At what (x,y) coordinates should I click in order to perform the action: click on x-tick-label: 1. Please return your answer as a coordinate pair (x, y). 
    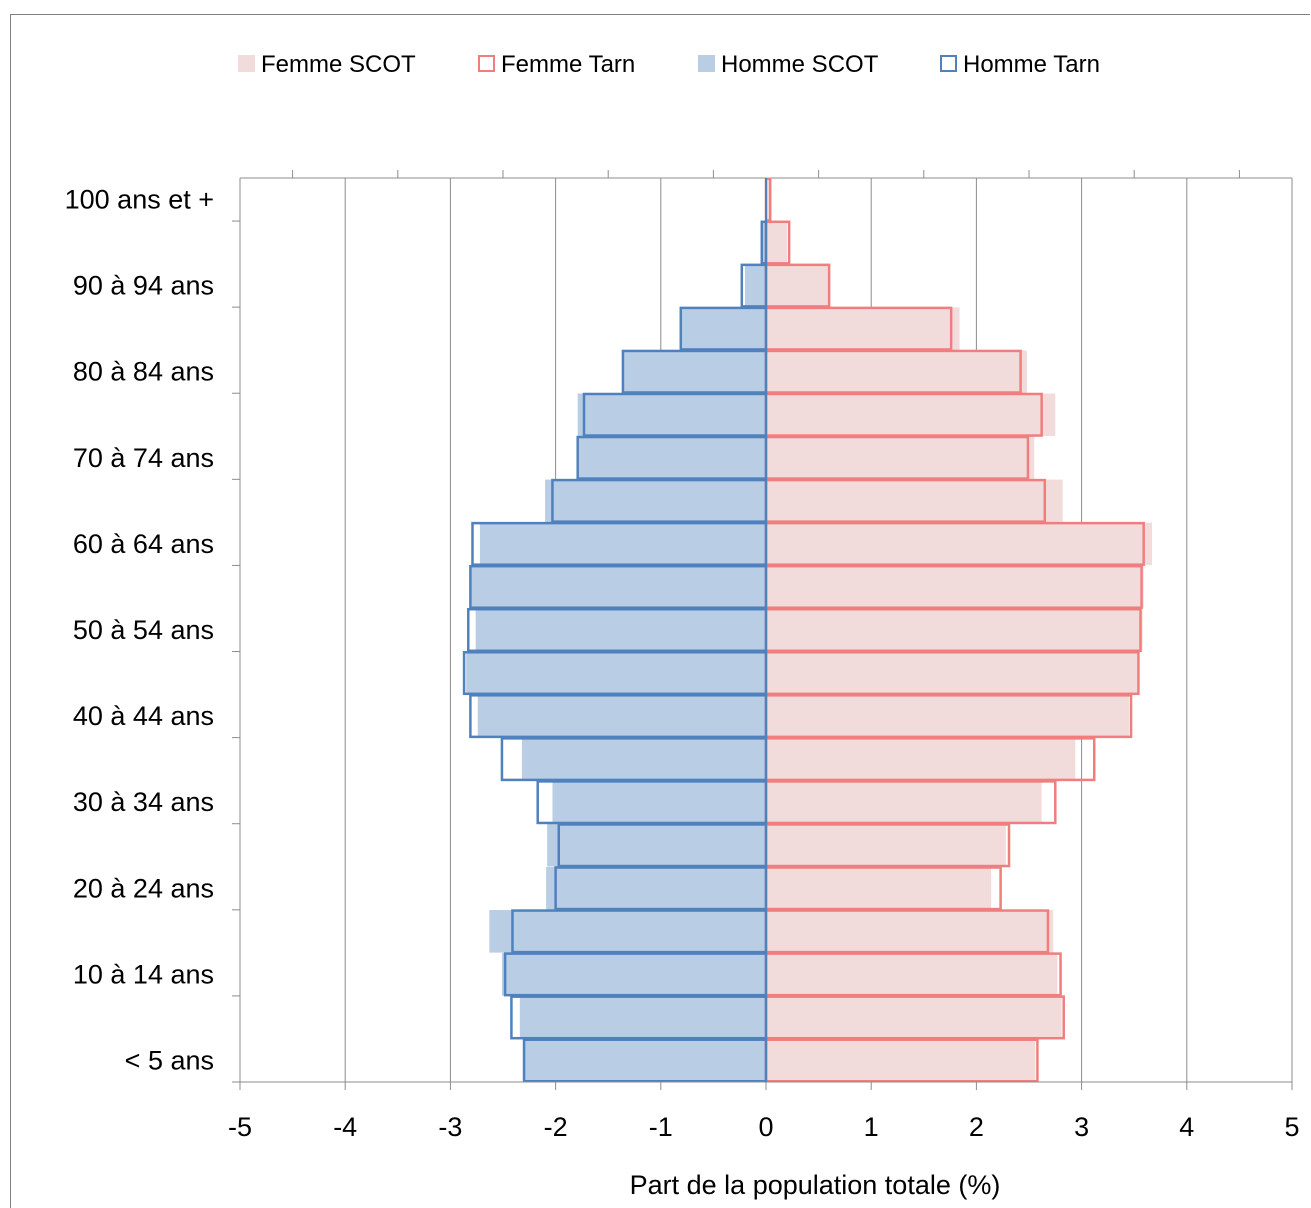
    Looking at the image, I should click on (871, 1127).